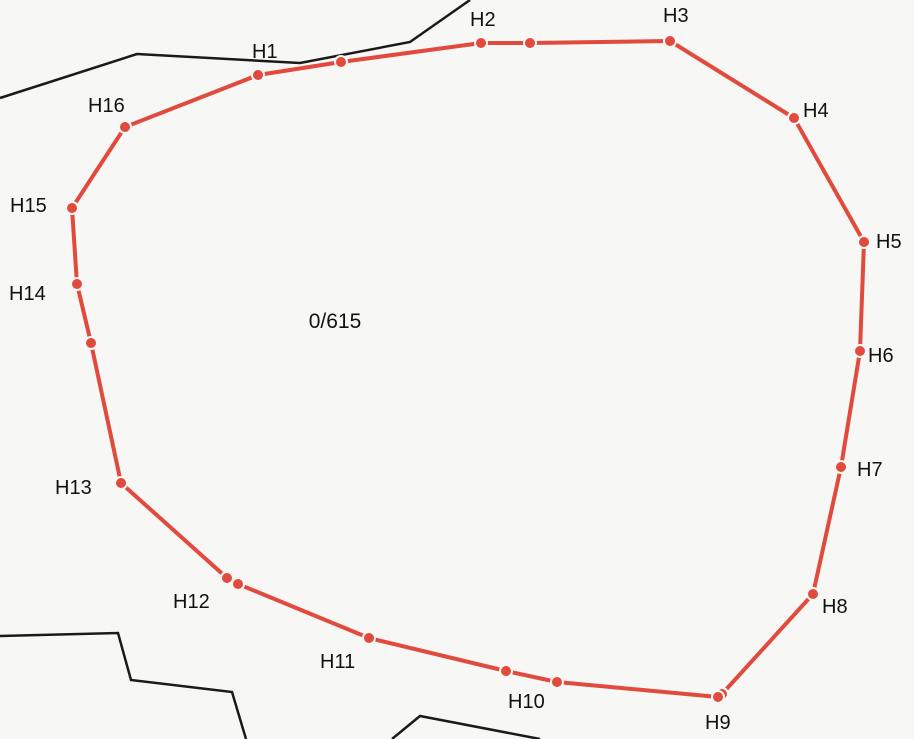 This screenshot has width=914, height=739. What do you see at coordinates (235, 50) in the screenshot?
I see `neighbor-line-north` at bounding box center [235, 50].